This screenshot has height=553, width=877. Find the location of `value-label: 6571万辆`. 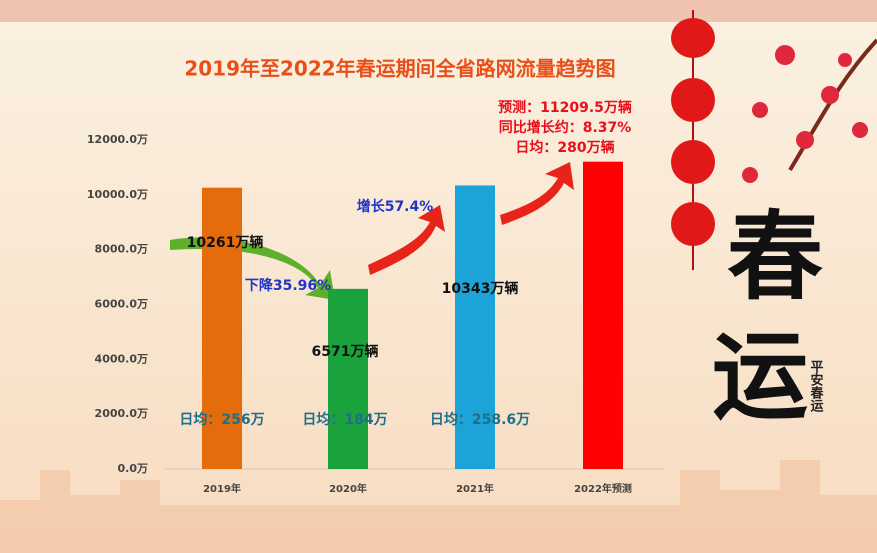

value-label: 6571万辆 is located at coordinates (345, 351).